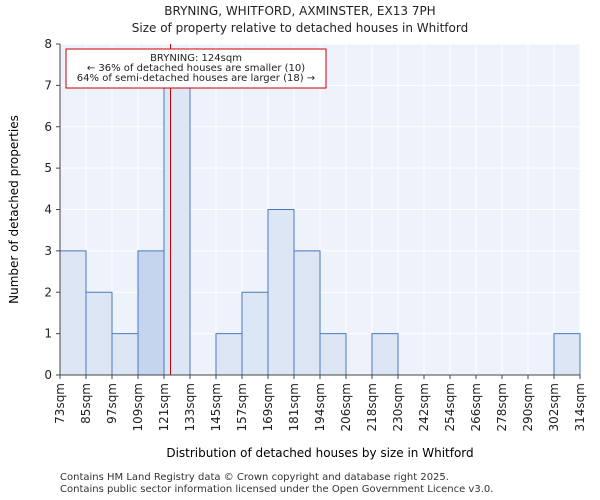 The width and height of the screenshot is (600, 500). Describe the element at coordinates (112, 403) in the screenshot. I see `x-tick-label: 97sqm` at that location.